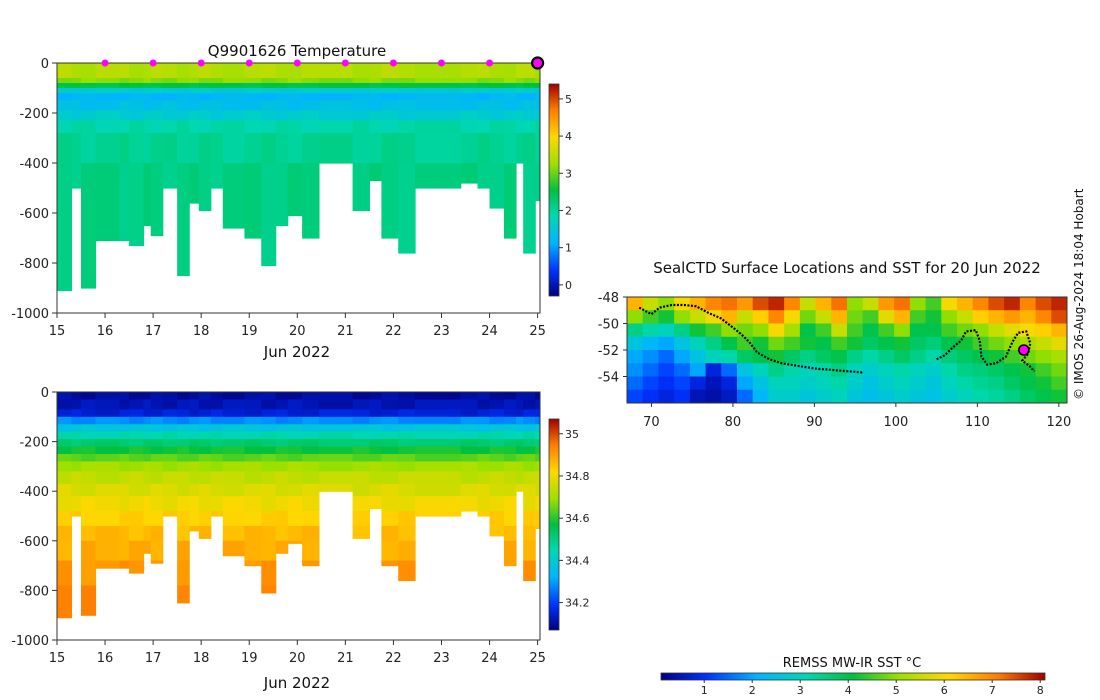 The width and height of the screenshot is (1100, 700). Describe the element at coordinates (57, 658) in the screenshot. I see `salinity-x-tick-label: 15` at that location.